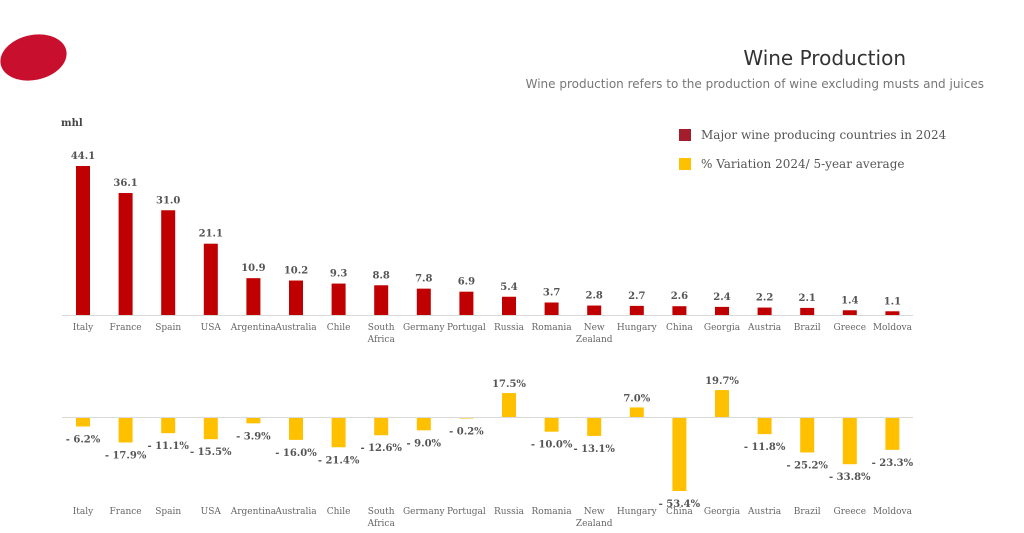  I want to click on legend-item-production: Major wine producing countries in 2024, so click(812, 135).